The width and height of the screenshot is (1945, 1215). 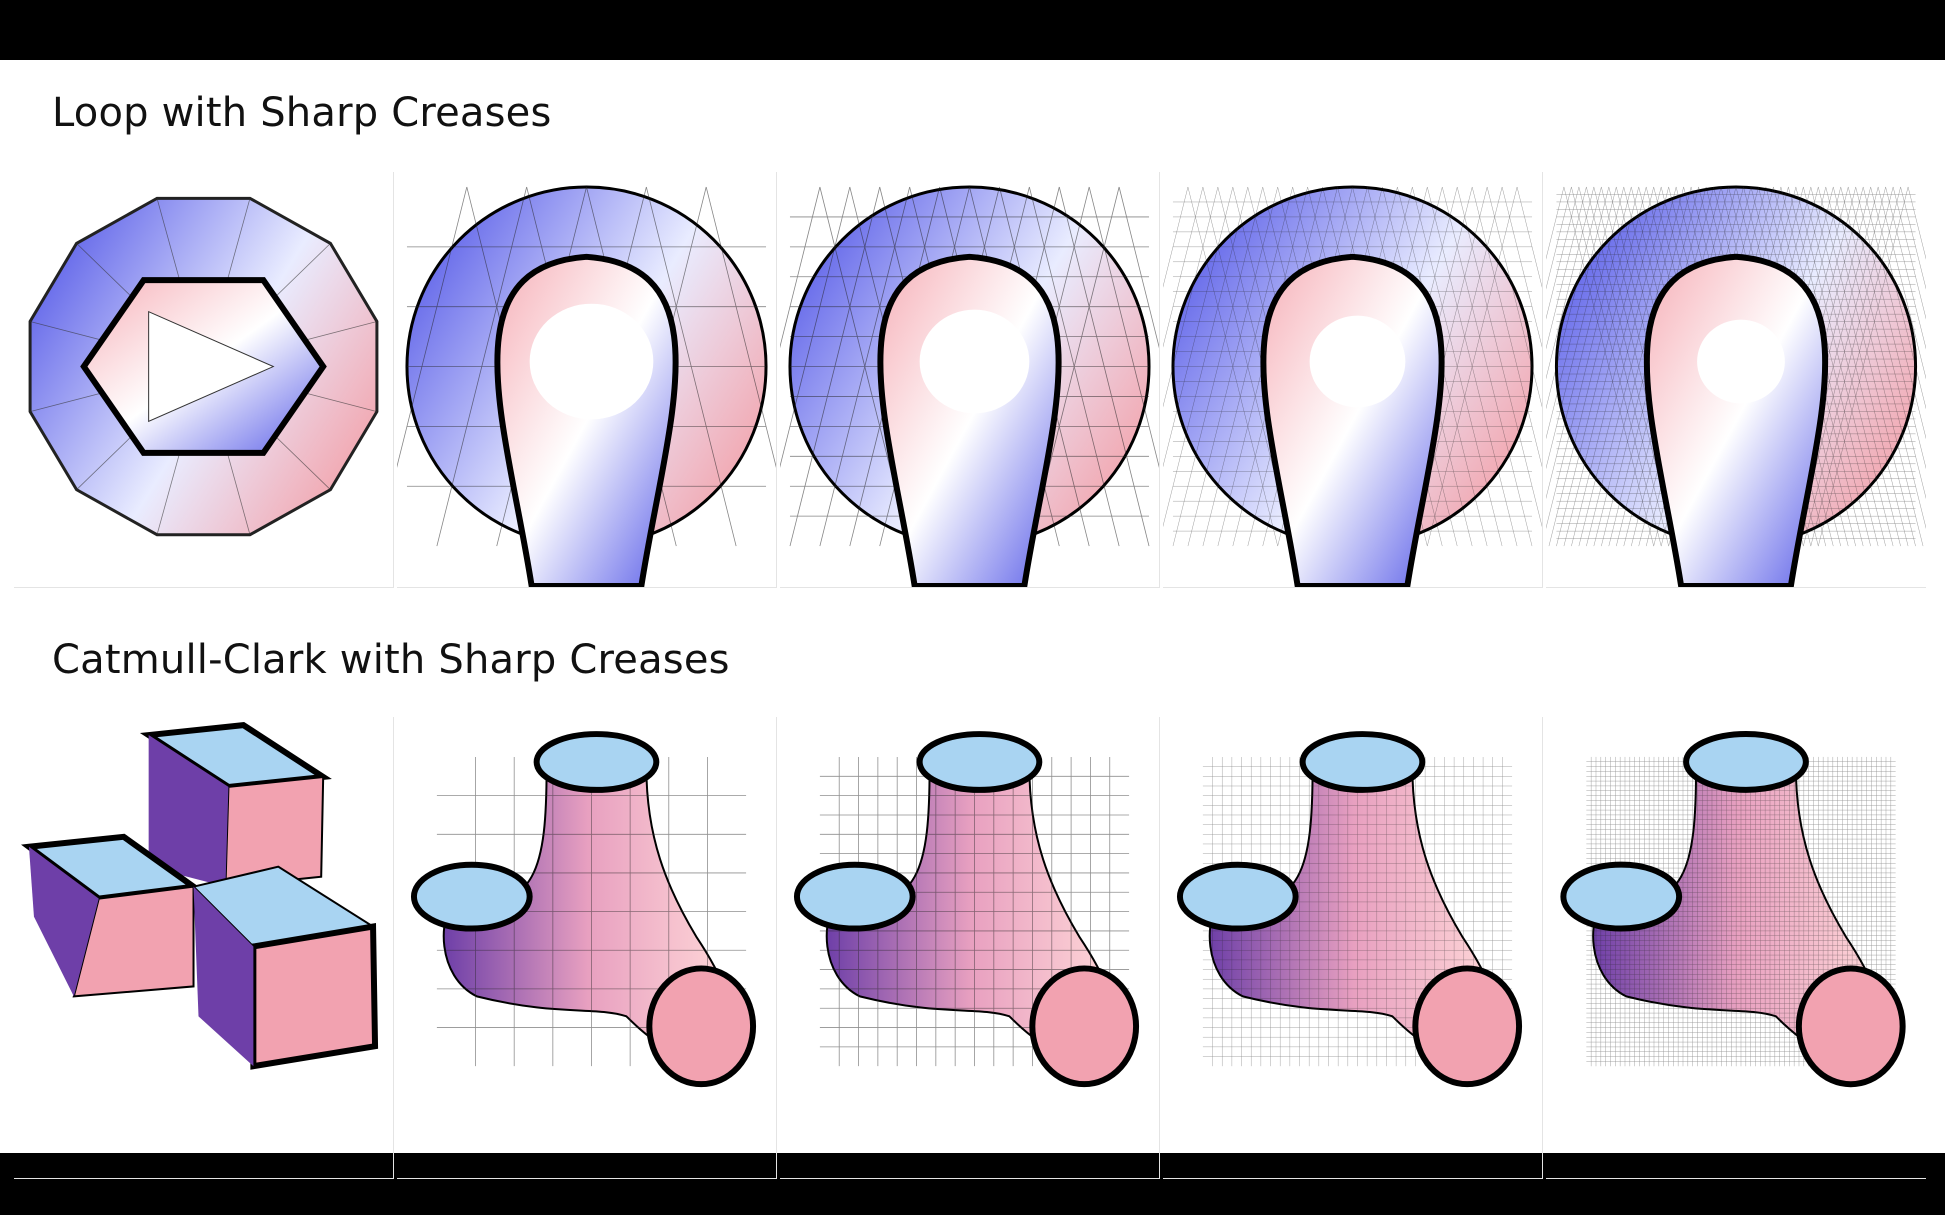 I want to click on catmull-clark-level-2-panel-graphic, so click(x=966, y=909).